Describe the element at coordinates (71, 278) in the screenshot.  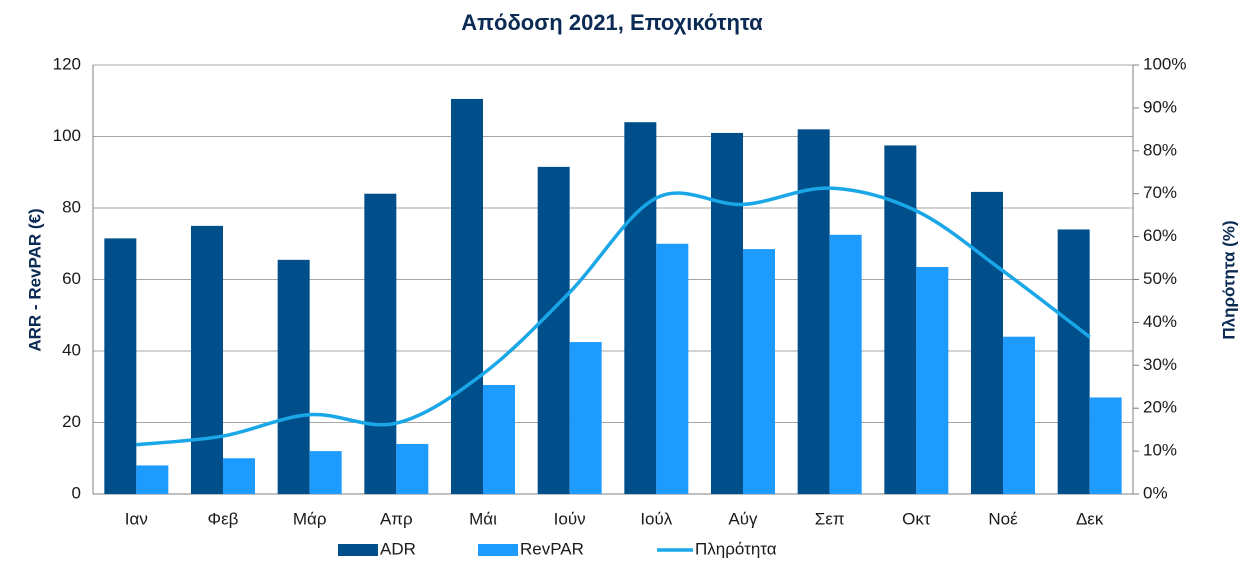
I see `y-tick-label: 60` at that location.